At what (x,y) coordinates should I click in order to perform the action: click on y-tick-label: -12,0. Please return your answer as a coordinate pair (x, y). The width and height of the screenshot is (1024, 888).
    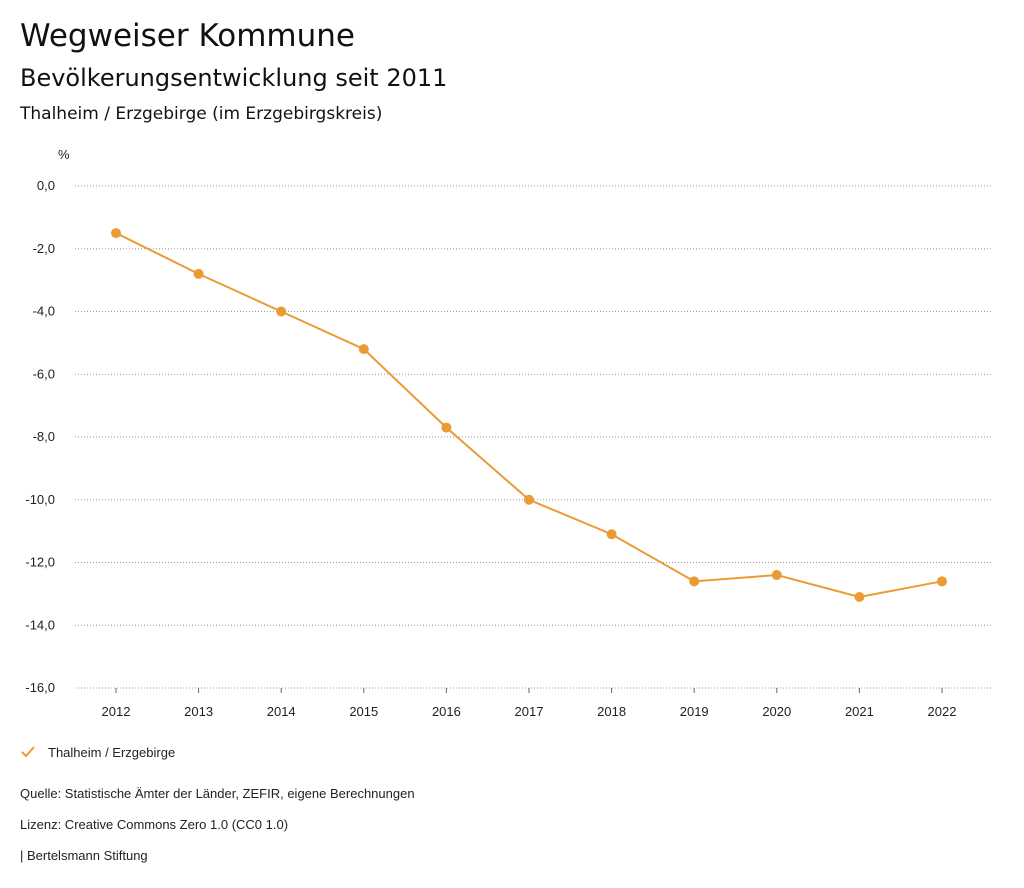
    Looking at the image, I should click on (40, 562).